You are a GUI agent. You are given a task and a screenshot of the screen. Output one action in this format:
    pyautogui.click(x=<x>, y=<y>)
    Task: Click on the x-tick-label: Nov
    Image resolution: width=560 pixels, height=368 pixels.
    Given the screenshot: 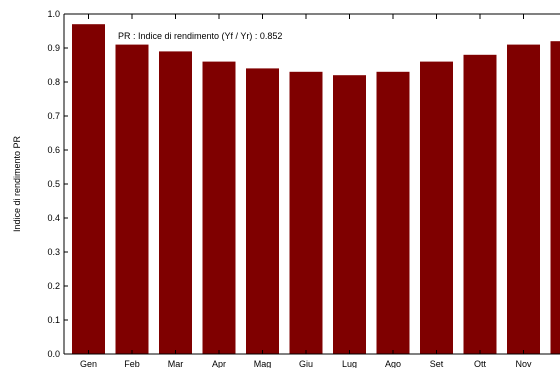 What is the action you would take?
    pyautogui.click(x=523, y=363)
    